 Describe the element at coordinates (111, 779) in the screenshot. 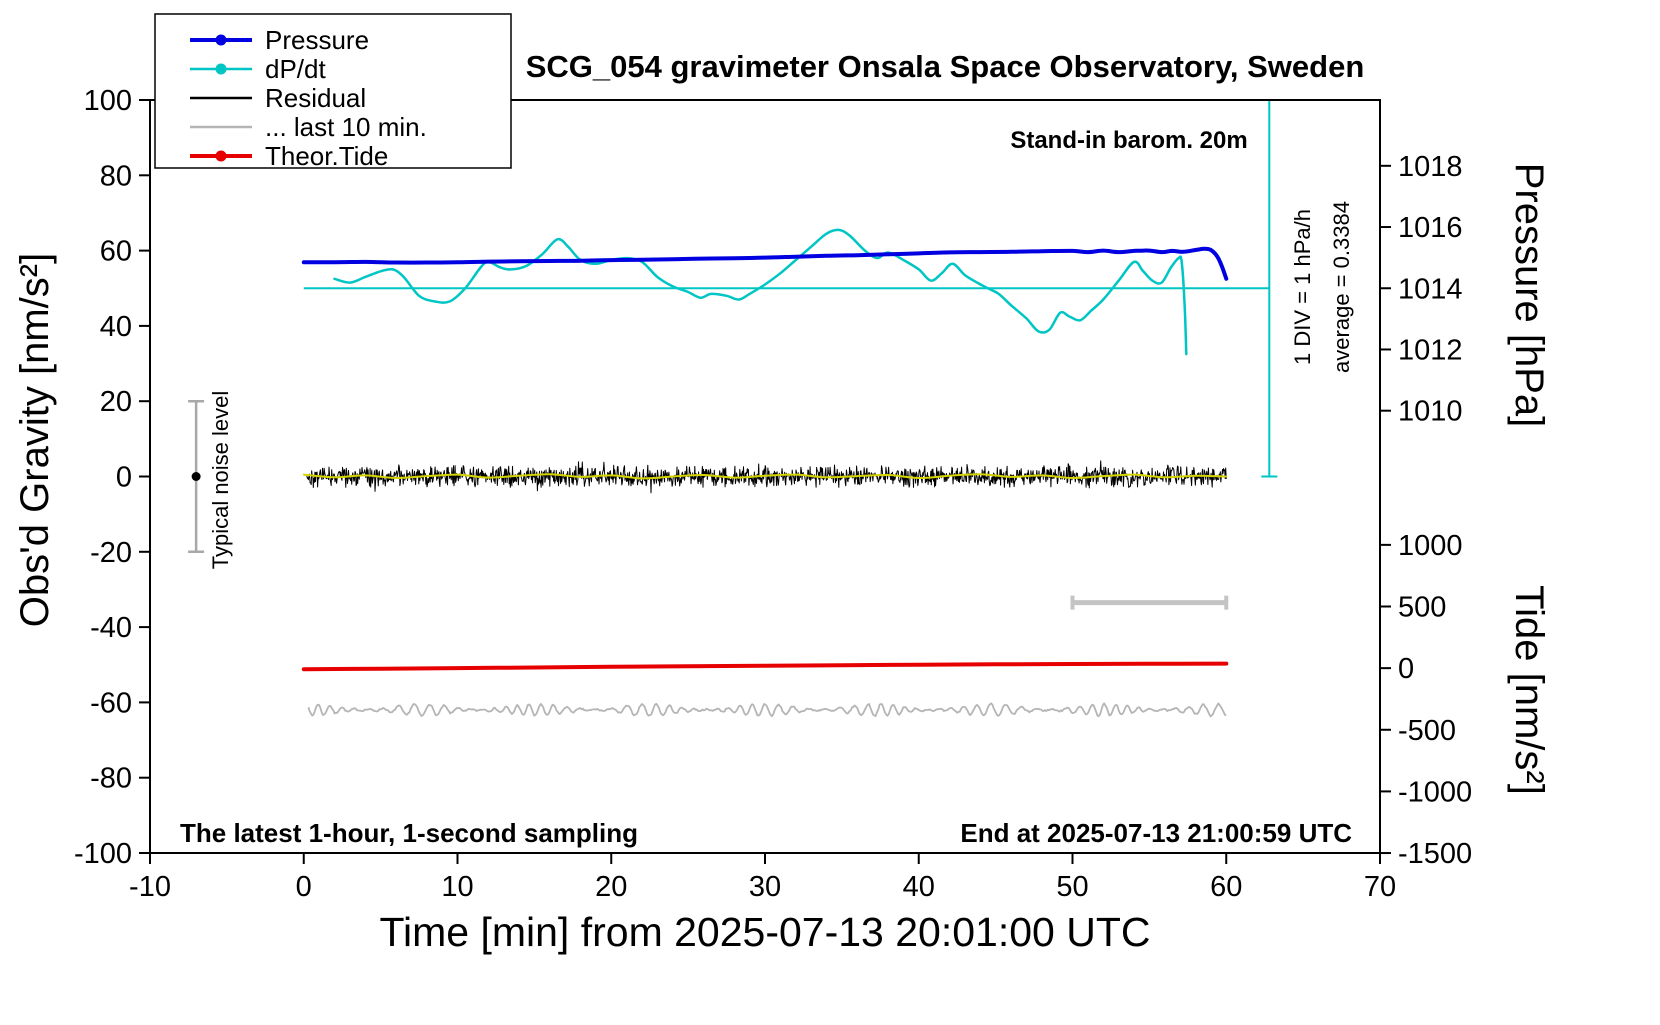

I see `gravity-tick-label: -80` at that location.